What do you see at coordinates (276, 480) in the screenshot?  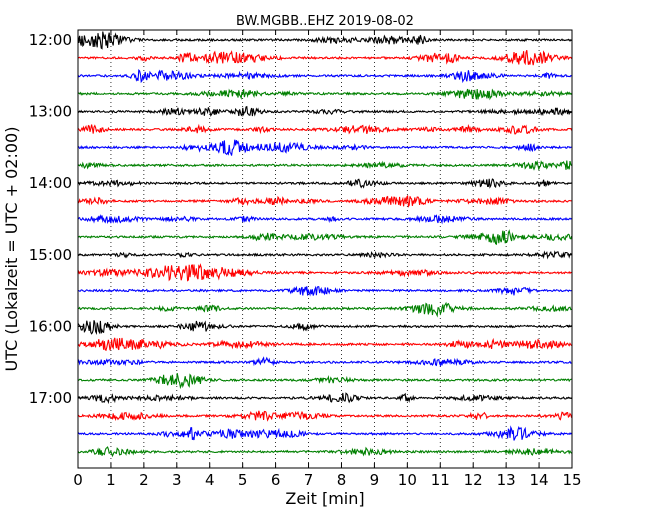 I see `x-tick-label: 6` at bounding box center [276, 480].